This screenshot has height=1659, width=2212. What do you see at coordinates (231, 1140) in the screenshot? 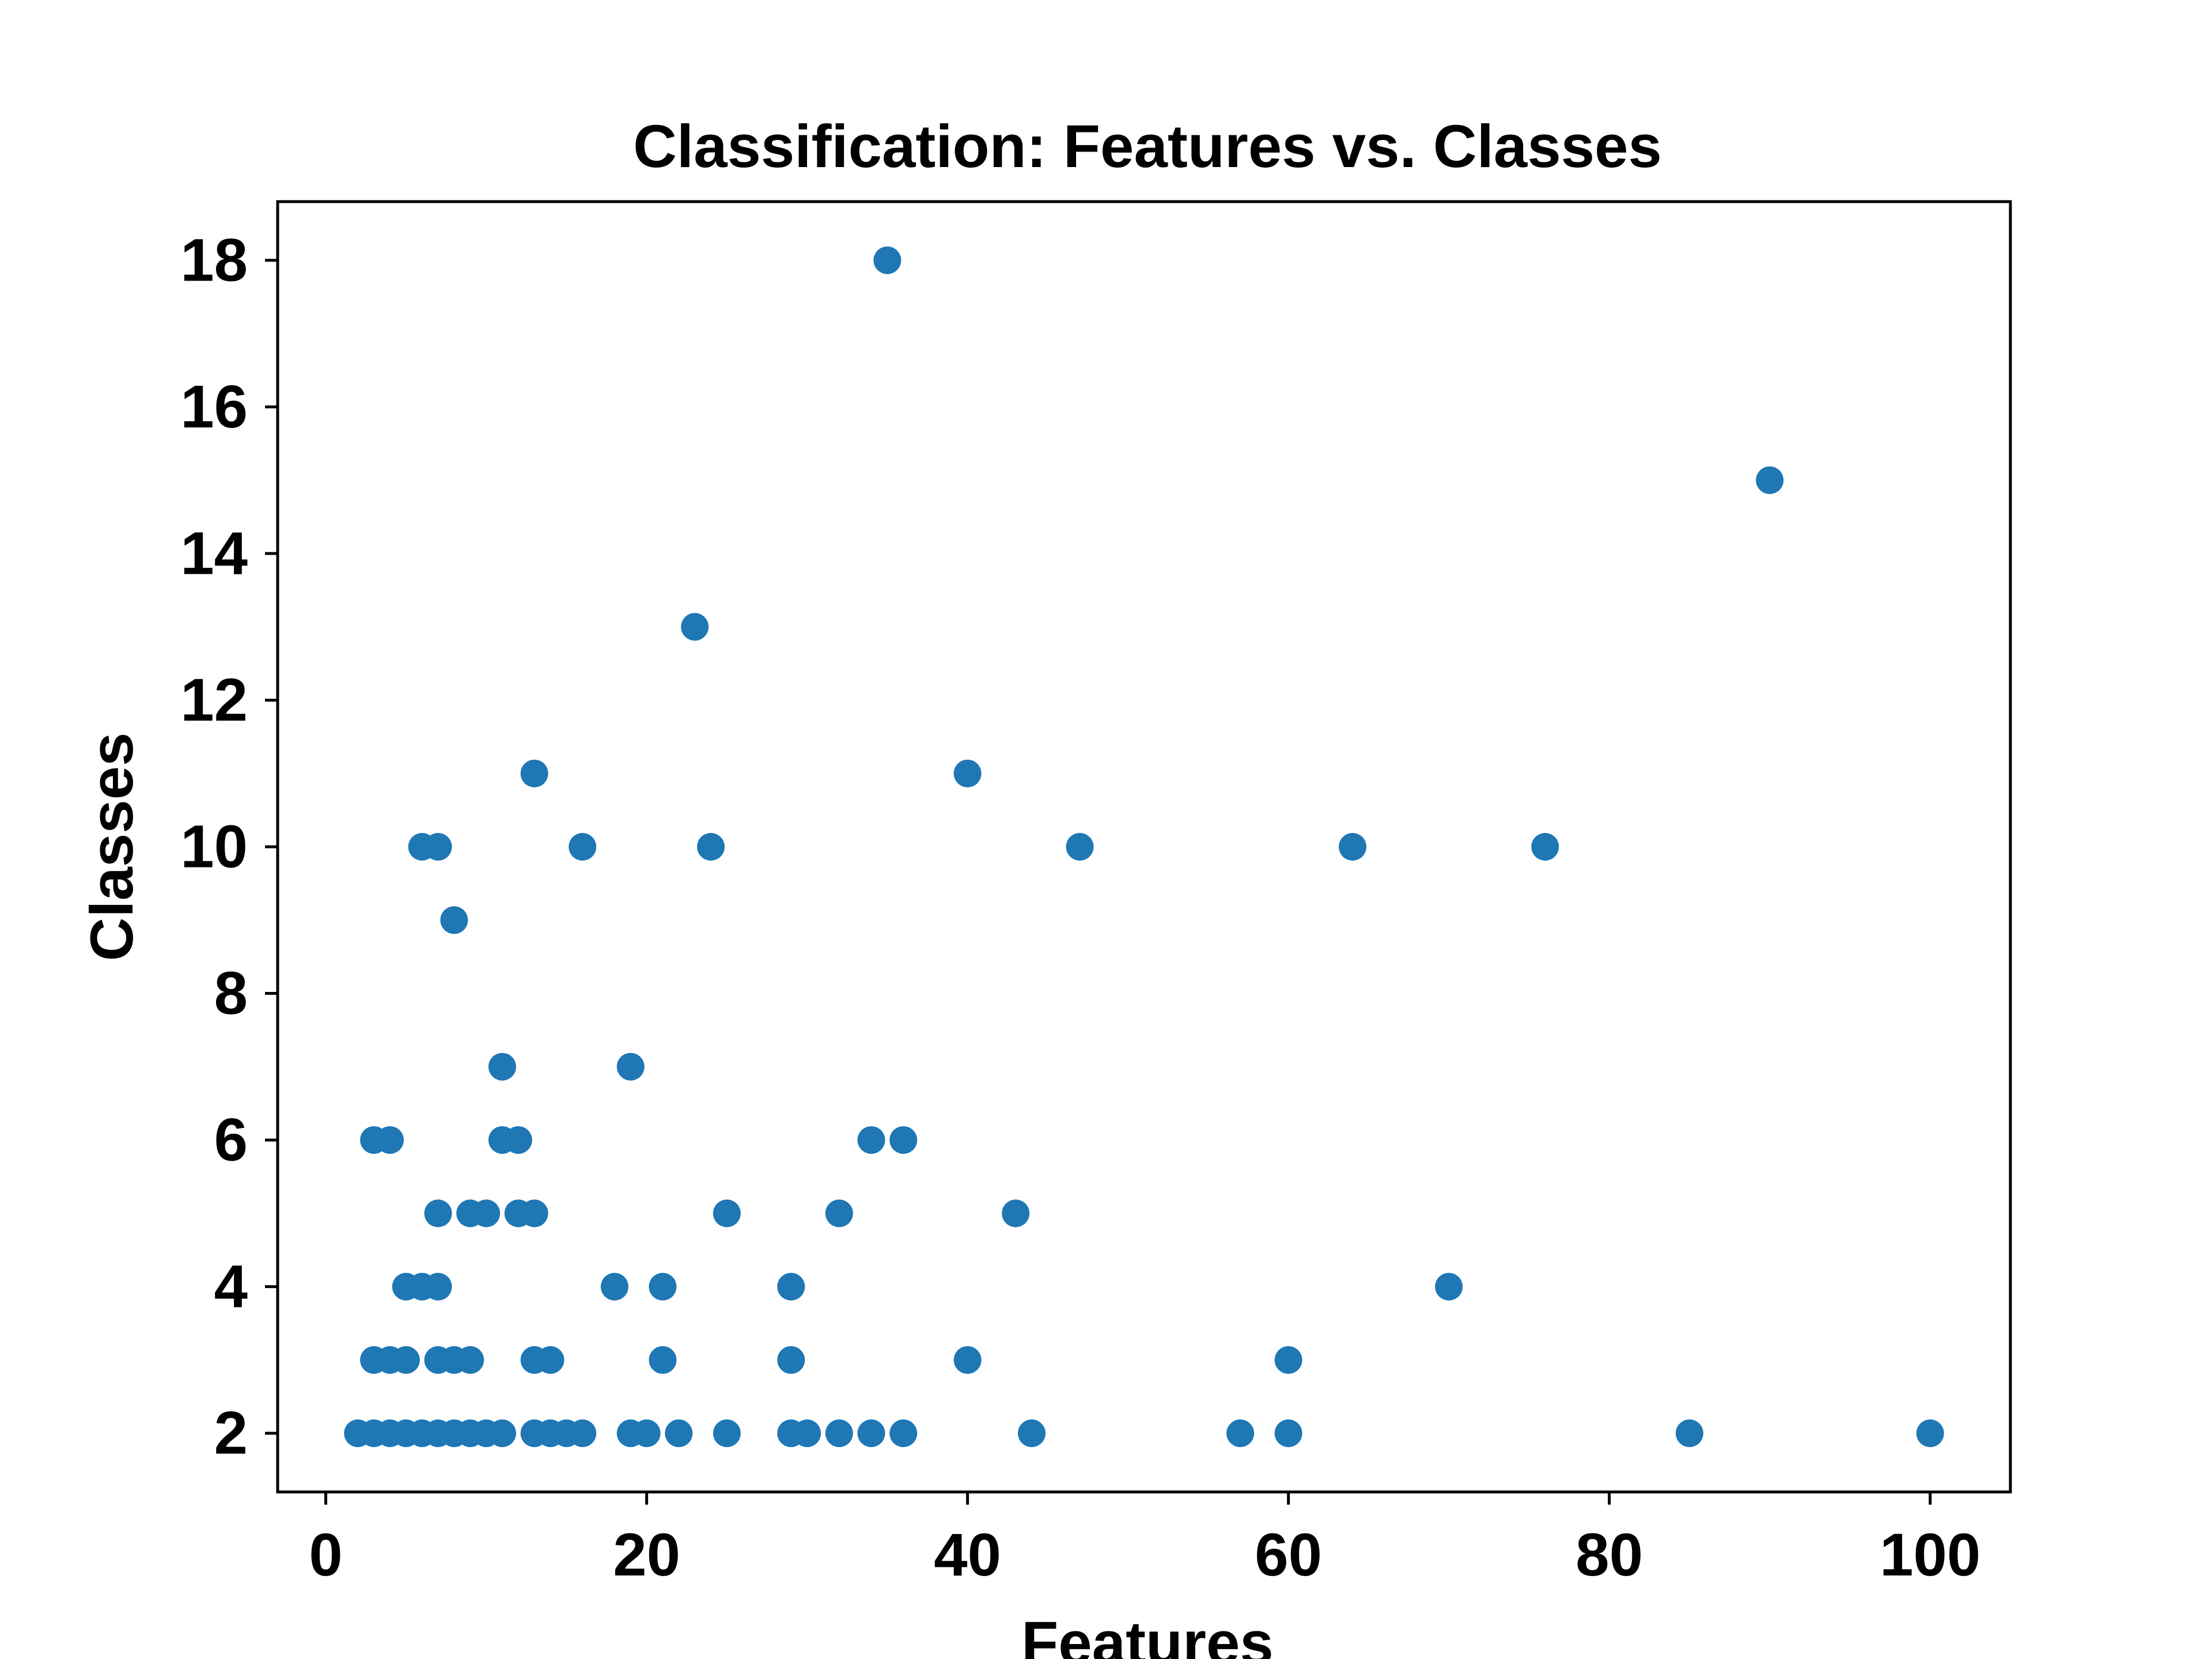
I see `y-tick-label: 6` at bounding box center [231, 1140].